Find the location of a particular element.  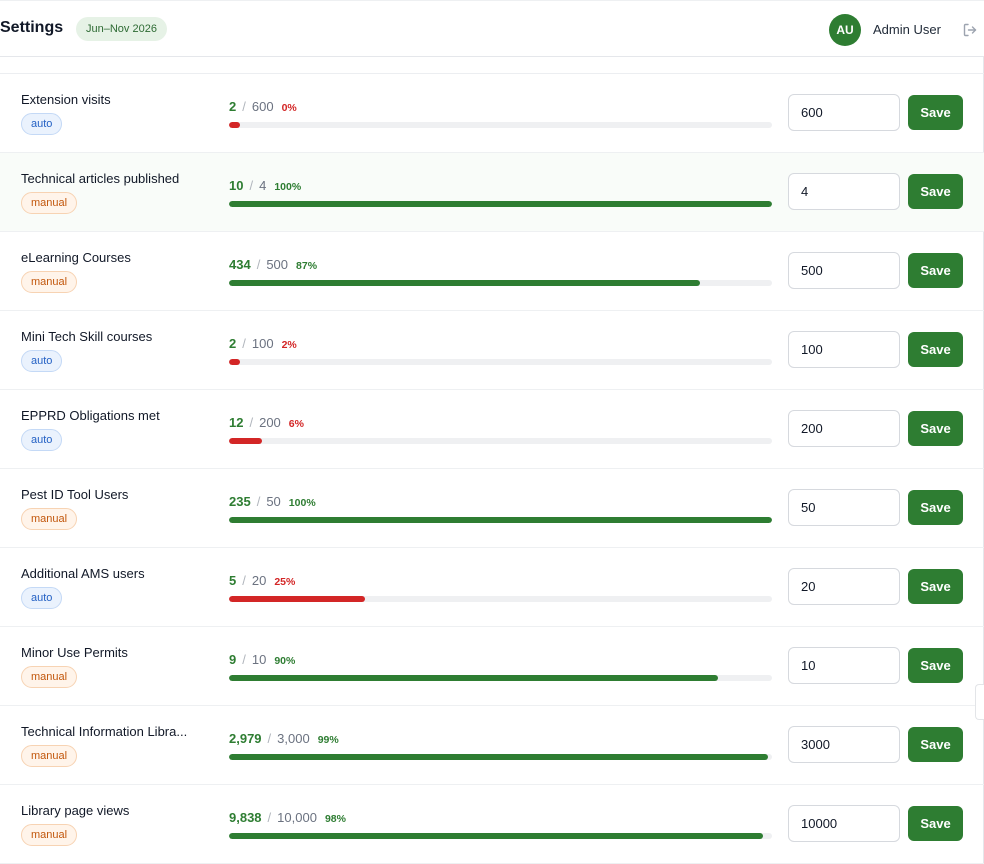

target-value: 500 is located at coordinates (277, 264).